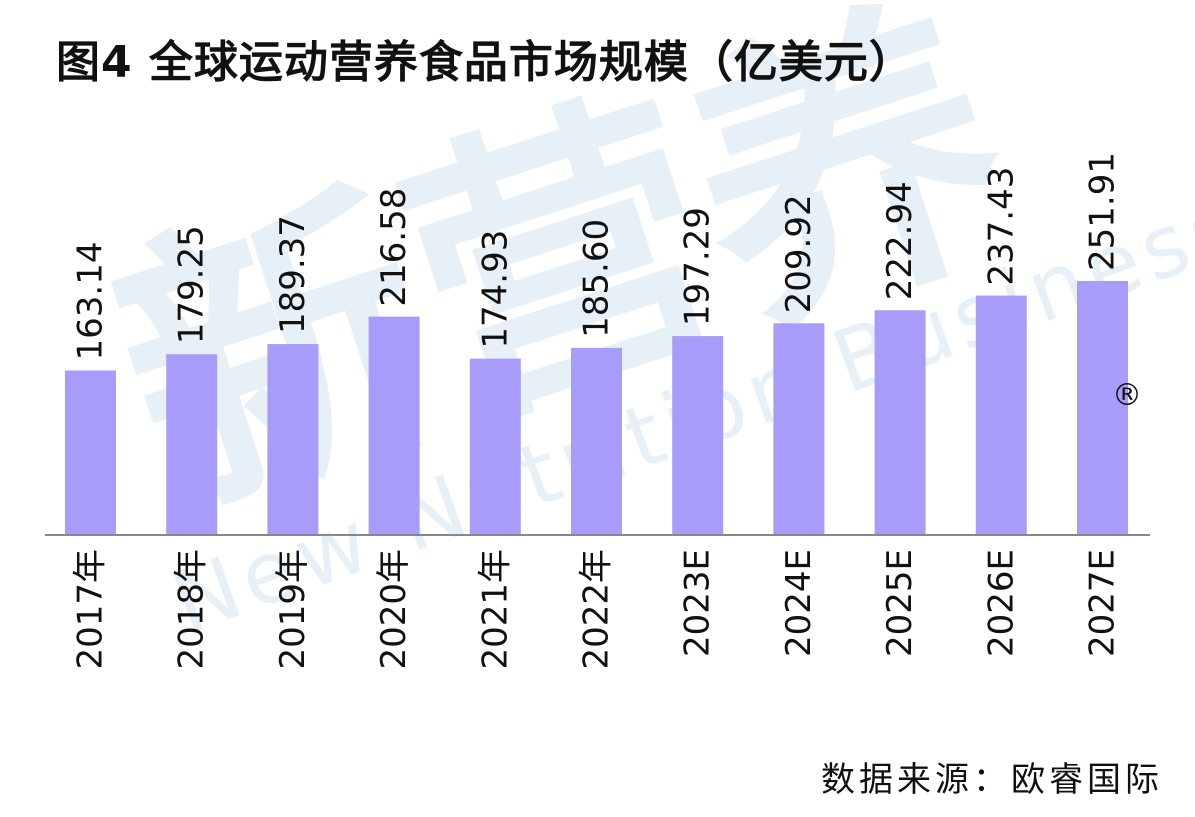  Describe the element at coordinates (394, 609) in the screenshot. I see `category-label-3: 2020年` at that location.